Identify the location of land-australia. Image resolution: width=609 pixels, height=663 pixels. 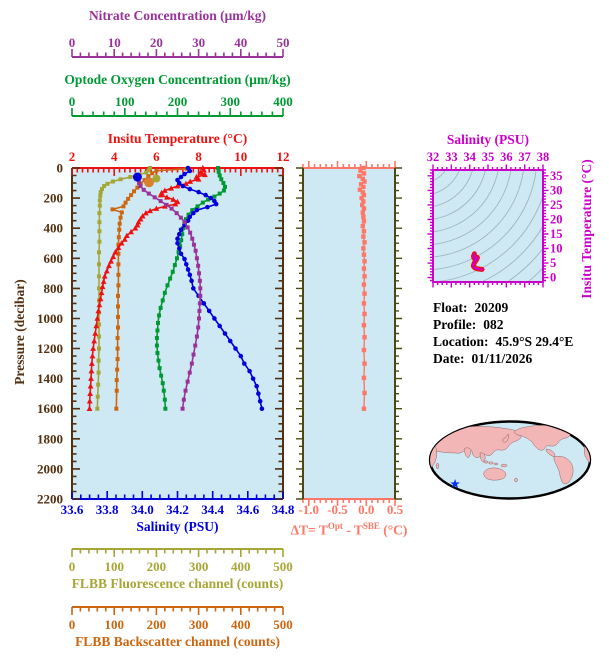
(495, 474).